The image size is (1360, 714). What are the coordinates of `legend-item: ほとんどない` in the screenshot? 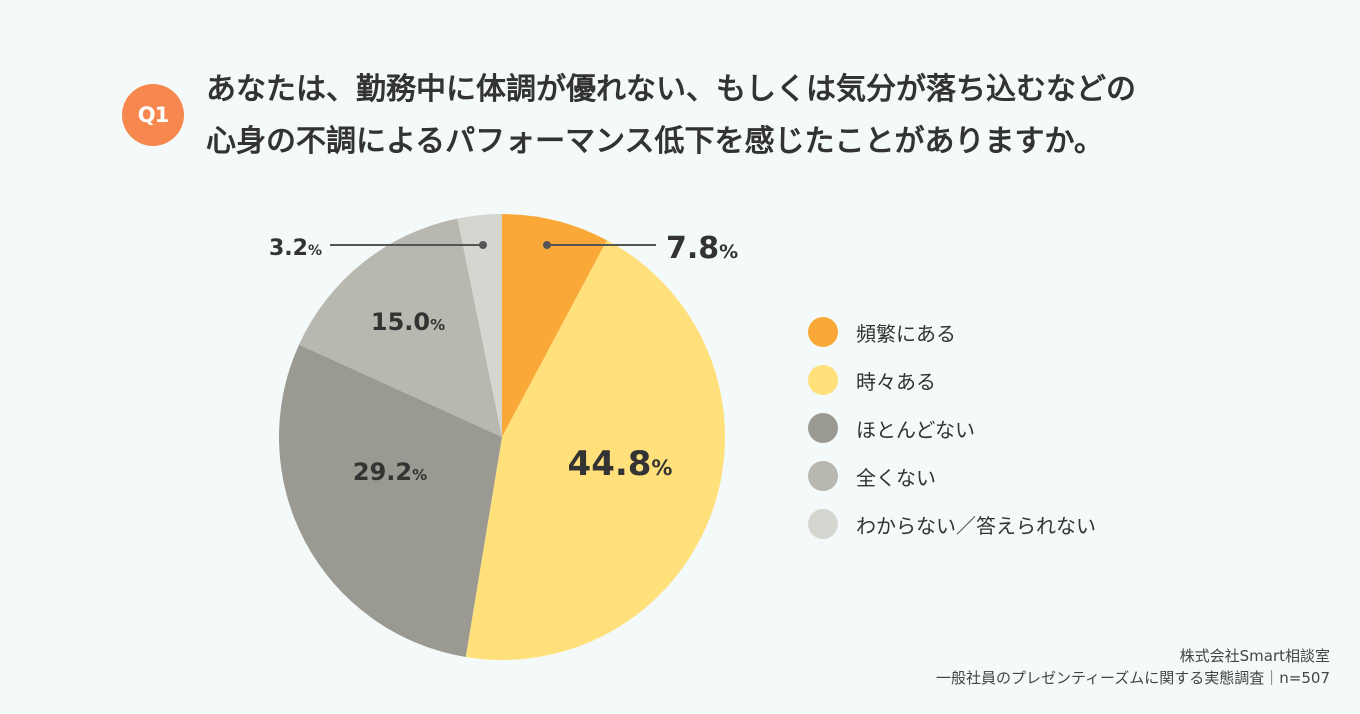 It's located at (952, 428).